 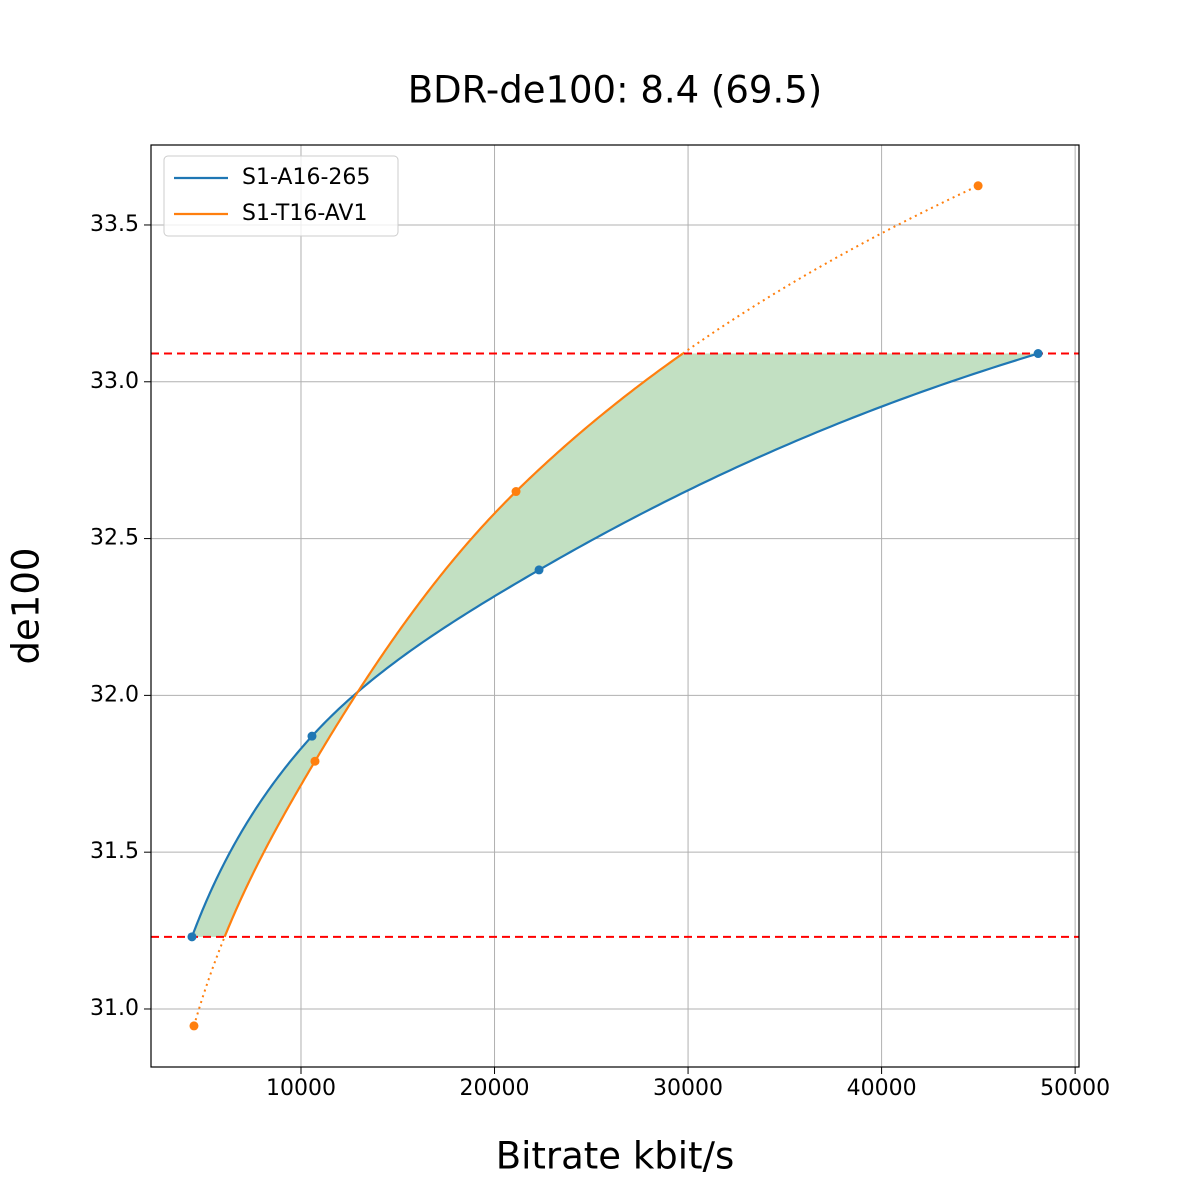 What do you see at coordinates (301, 1088) in the screenshot?
I see `x-tick-label: 10000` at bounding box center [301, 1088].